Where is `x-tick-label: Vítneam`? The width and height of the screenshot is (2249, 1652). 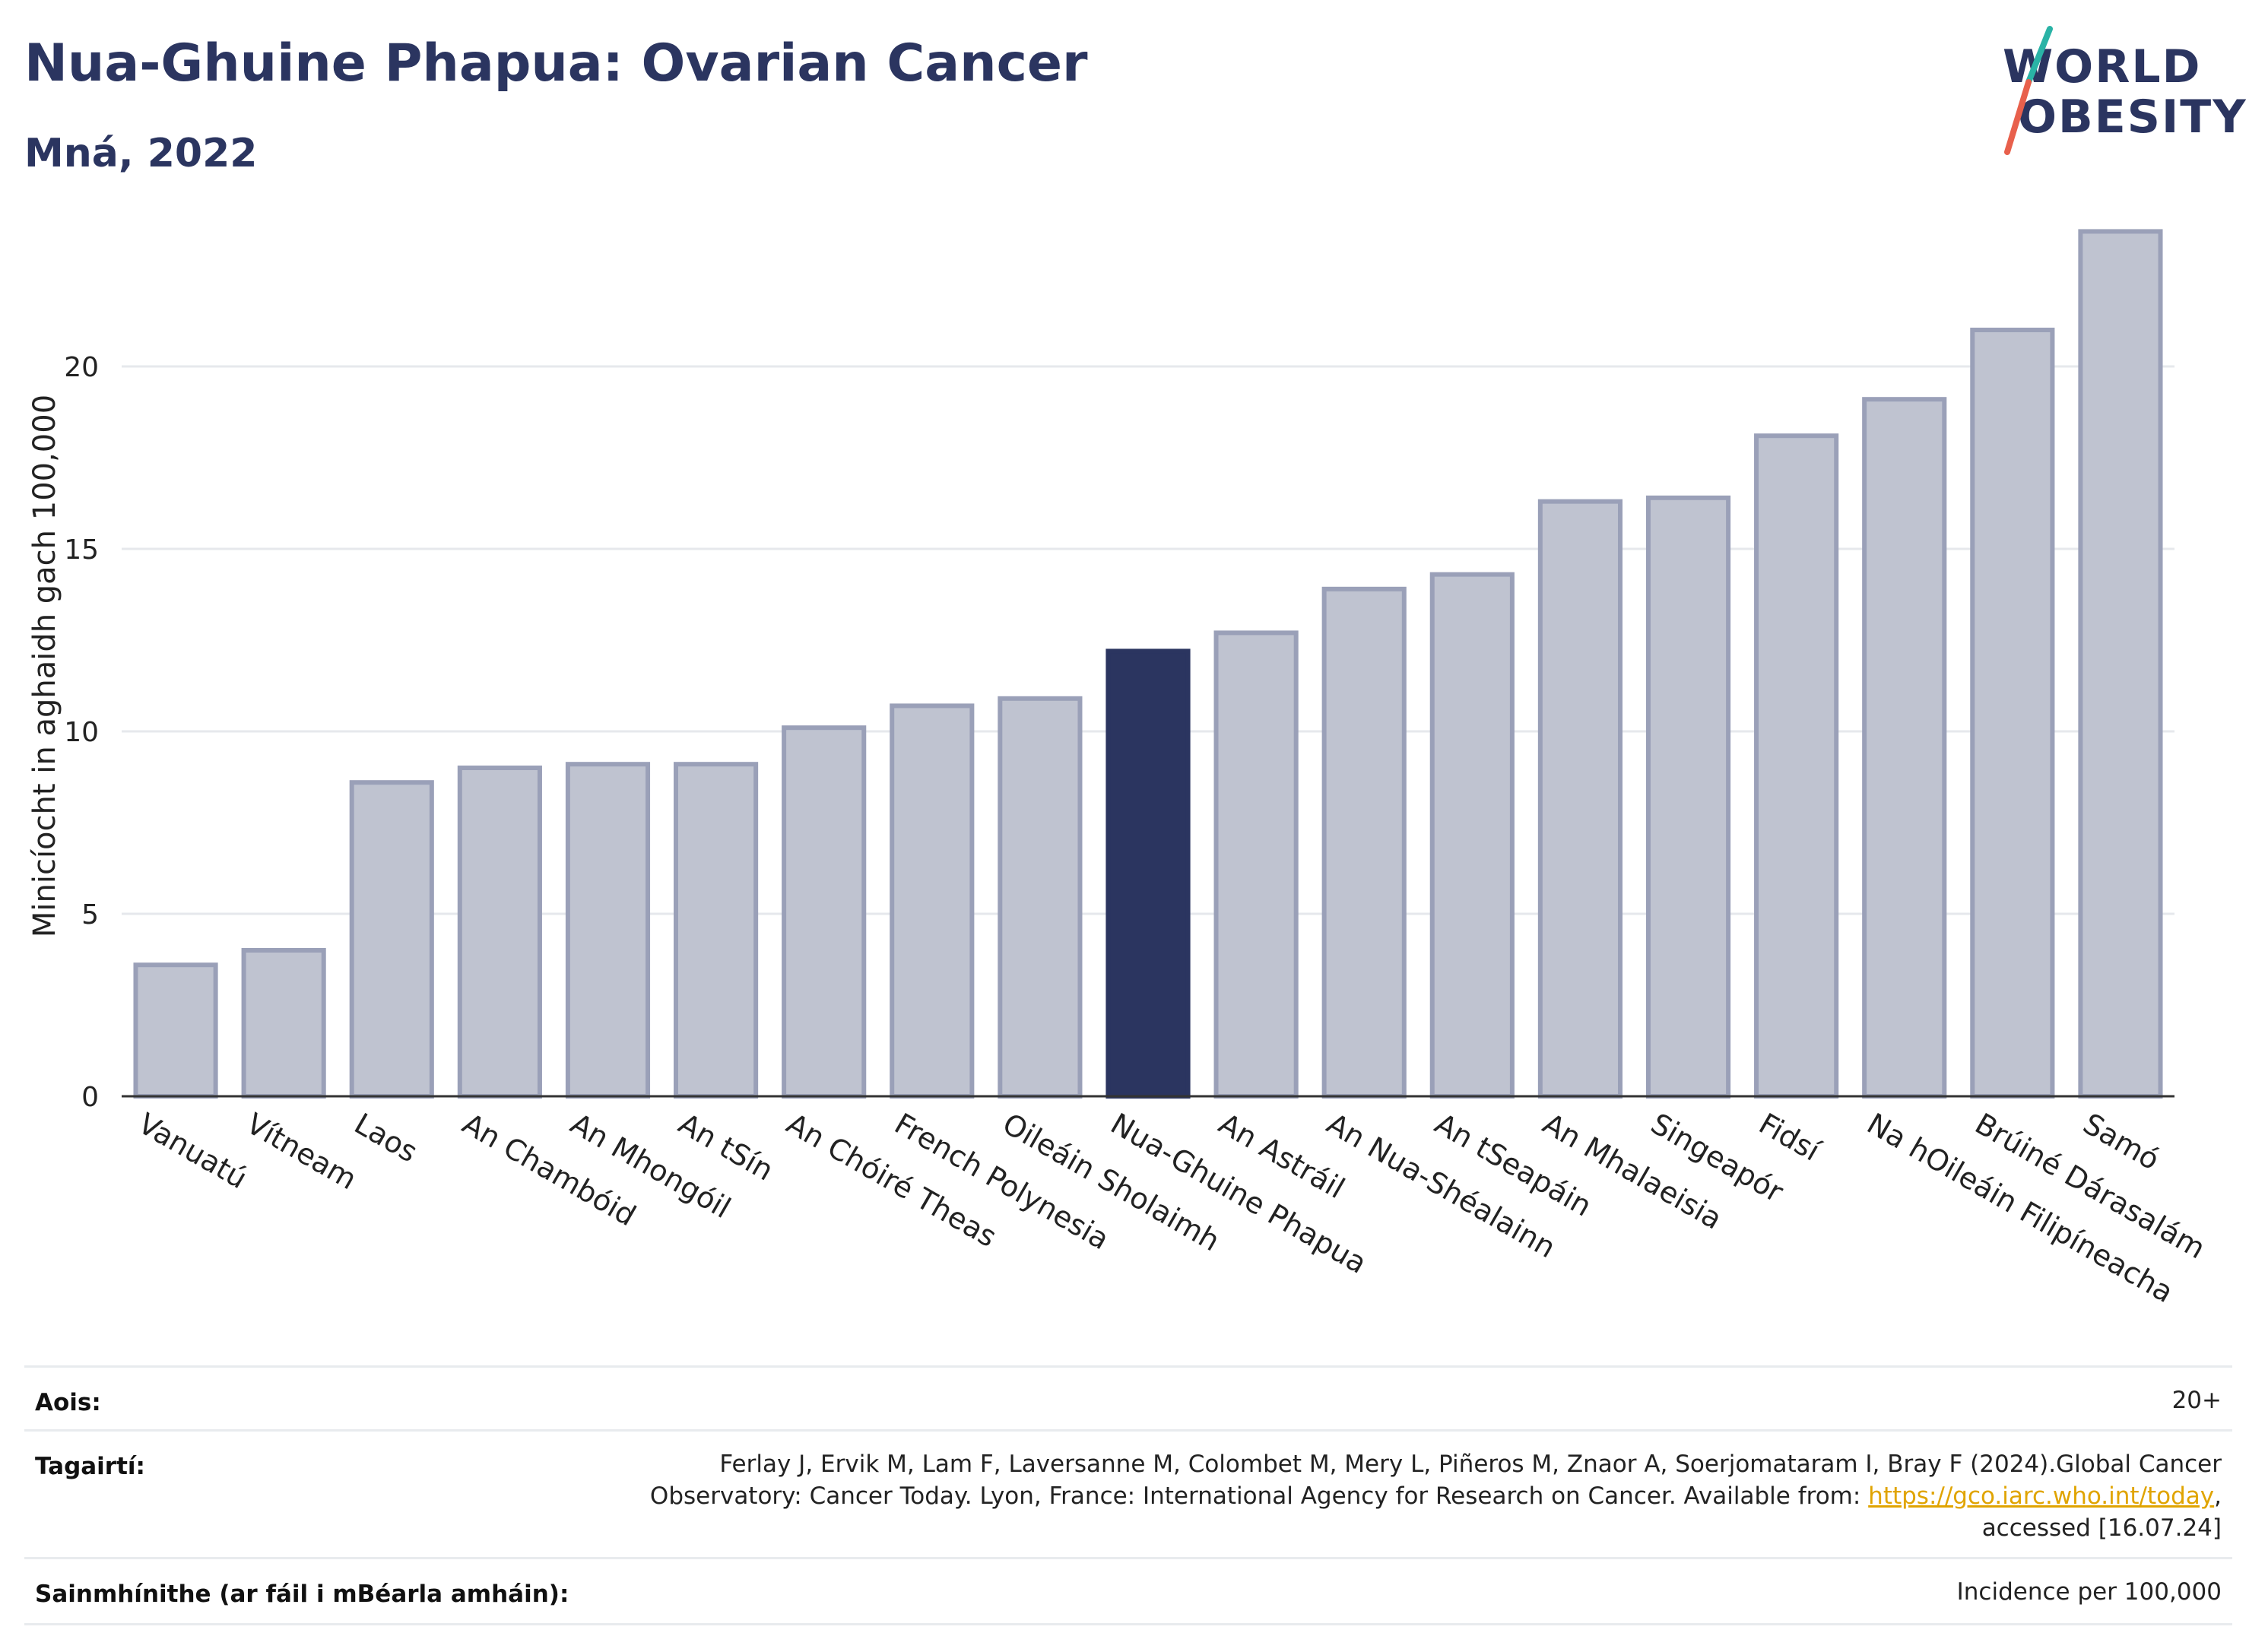 x-tick-label: Vítneam is located at coordinates (302, 1152).